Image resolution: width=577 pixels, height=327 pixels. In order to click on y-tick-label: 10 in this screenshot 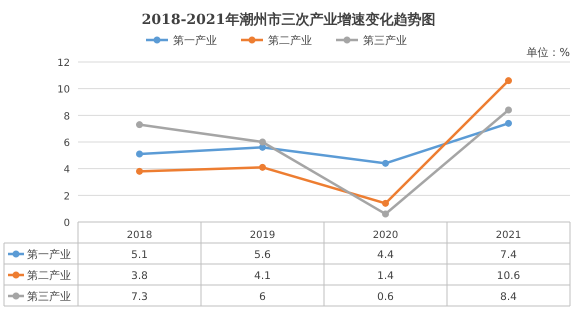, I will do `click(63, 90)`.